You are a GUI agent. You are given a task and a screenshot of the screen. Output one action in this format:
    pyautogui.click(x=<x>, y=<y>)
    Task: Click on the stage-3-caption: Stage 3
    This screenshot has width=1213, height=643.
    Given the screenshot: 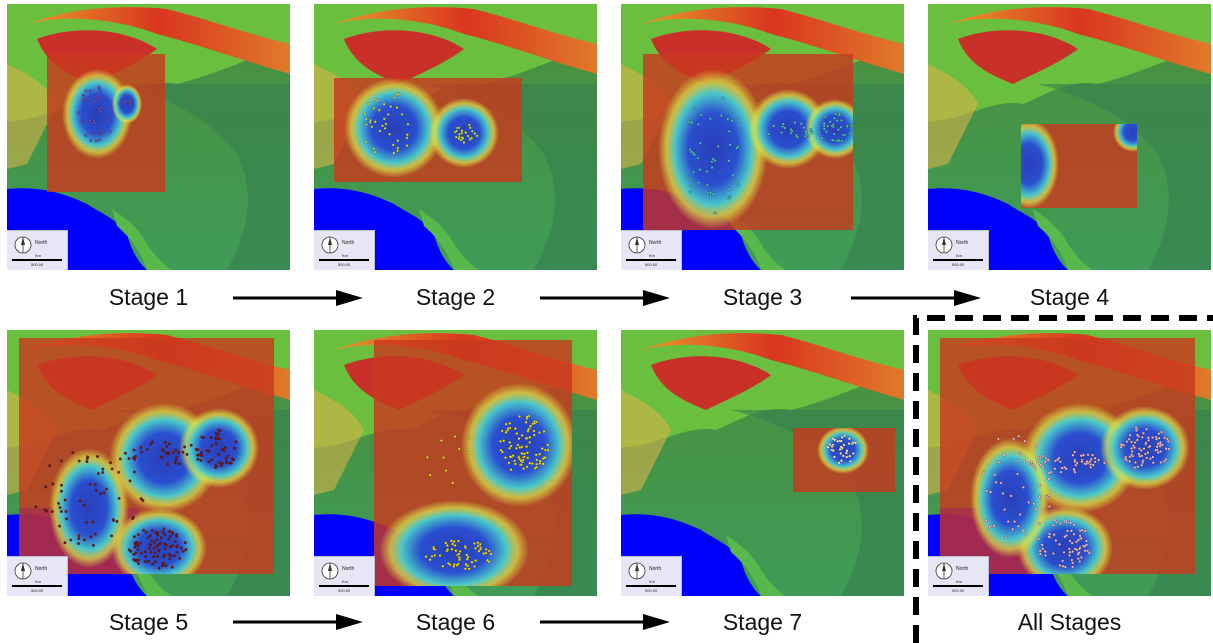 What is the action you would take?
    pyautogui.click(x=762, y=297)
    